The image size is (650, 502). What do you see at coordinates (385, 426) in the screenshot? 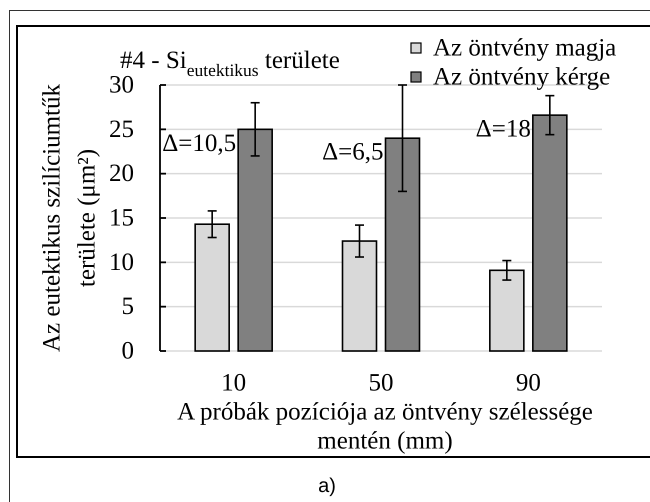
I see `x-axis-title: A próbák pozíciója az öntvény szélessége mentén (mm)` at bounding box center [385, 426].